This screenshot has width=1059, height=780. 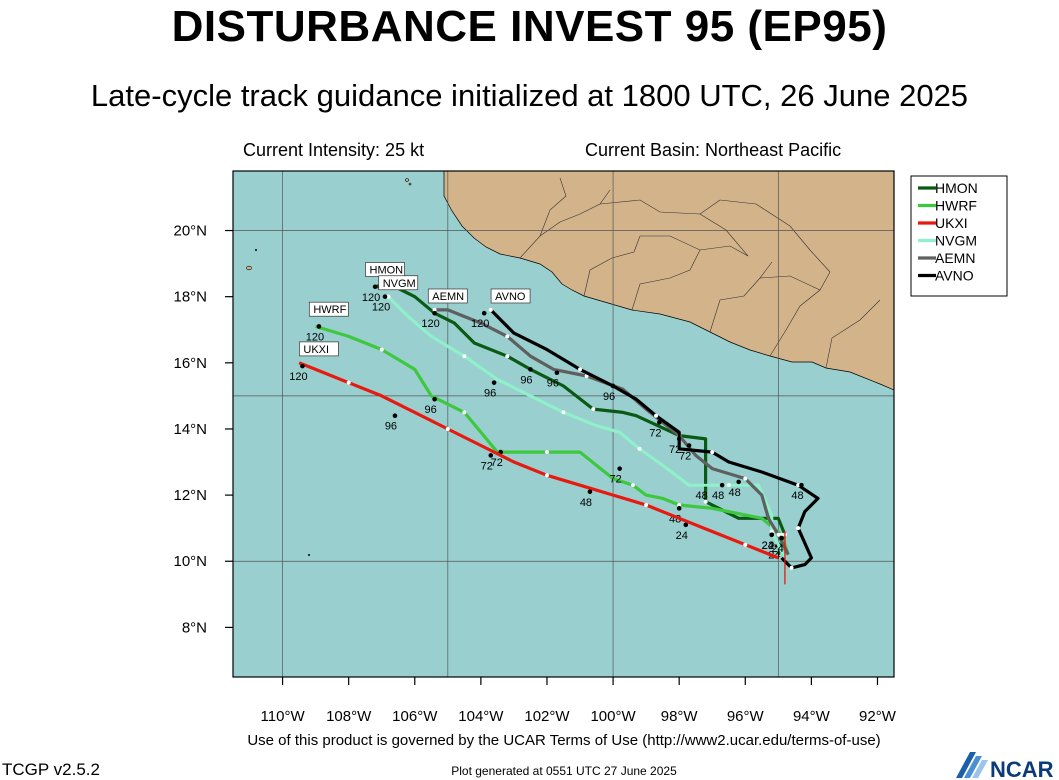 I want to click on current-intensity: Current Intensity: 25 kt, so click(x=334, y=150).